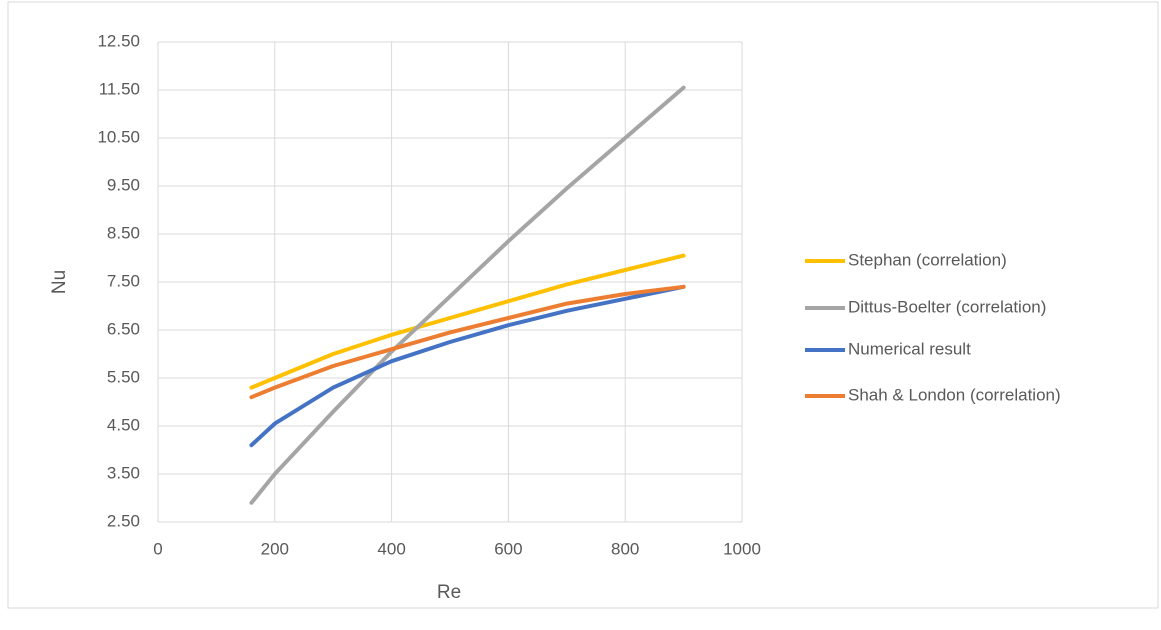 This screenshot has height=630, width=1161. I want to click on y-tick-label: 11.50, so click(119, 88).